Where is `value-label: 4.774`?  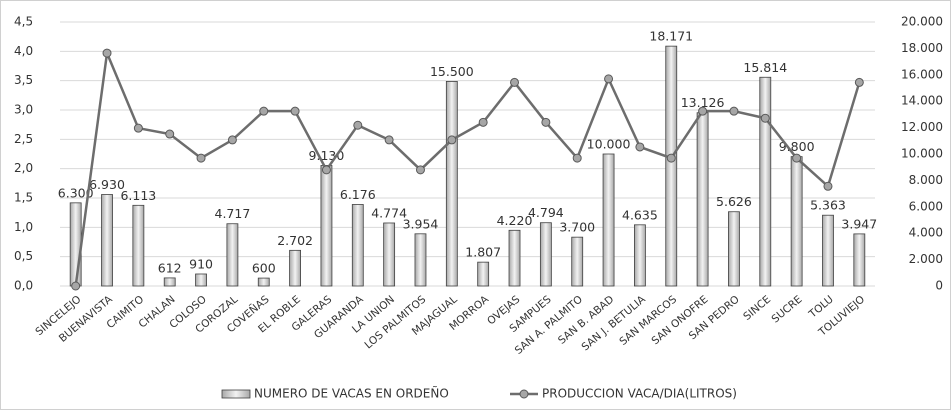
value-label: 4.774 is located at coordinates (389, 212).